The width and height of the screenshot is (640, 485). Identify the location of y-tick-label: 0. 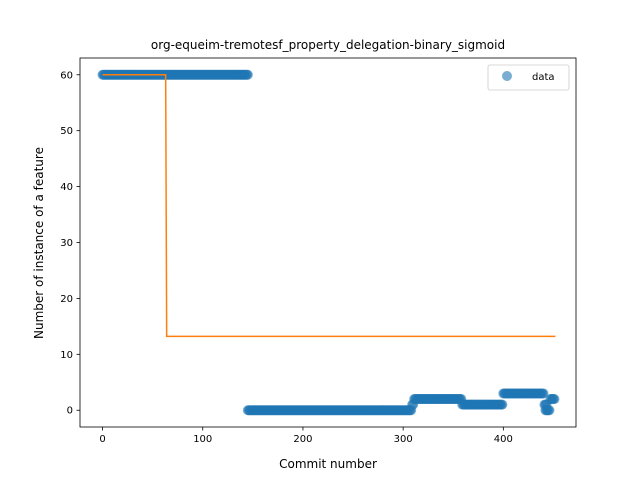
(70, 411).